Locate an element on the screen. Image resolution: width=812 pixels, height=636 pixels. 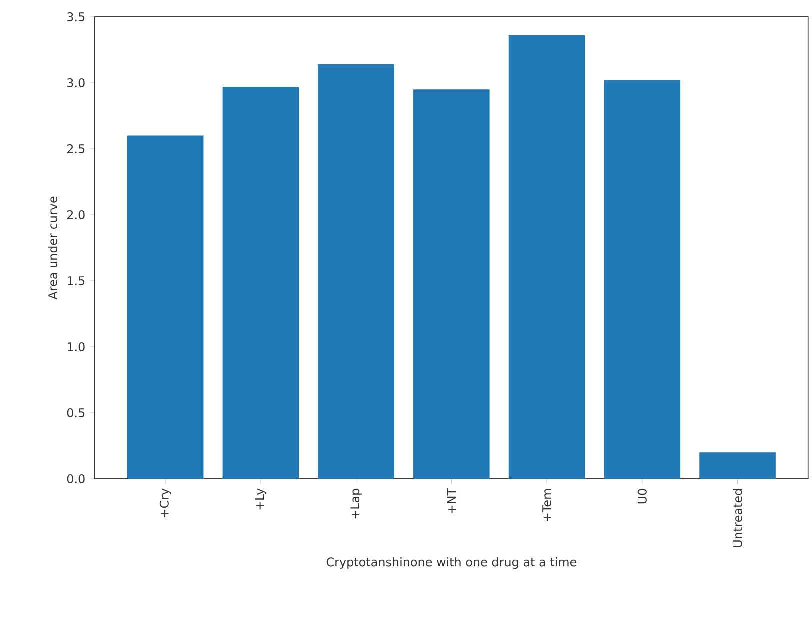
x-tick-label: Untreated is located at coordinates (737, 518).